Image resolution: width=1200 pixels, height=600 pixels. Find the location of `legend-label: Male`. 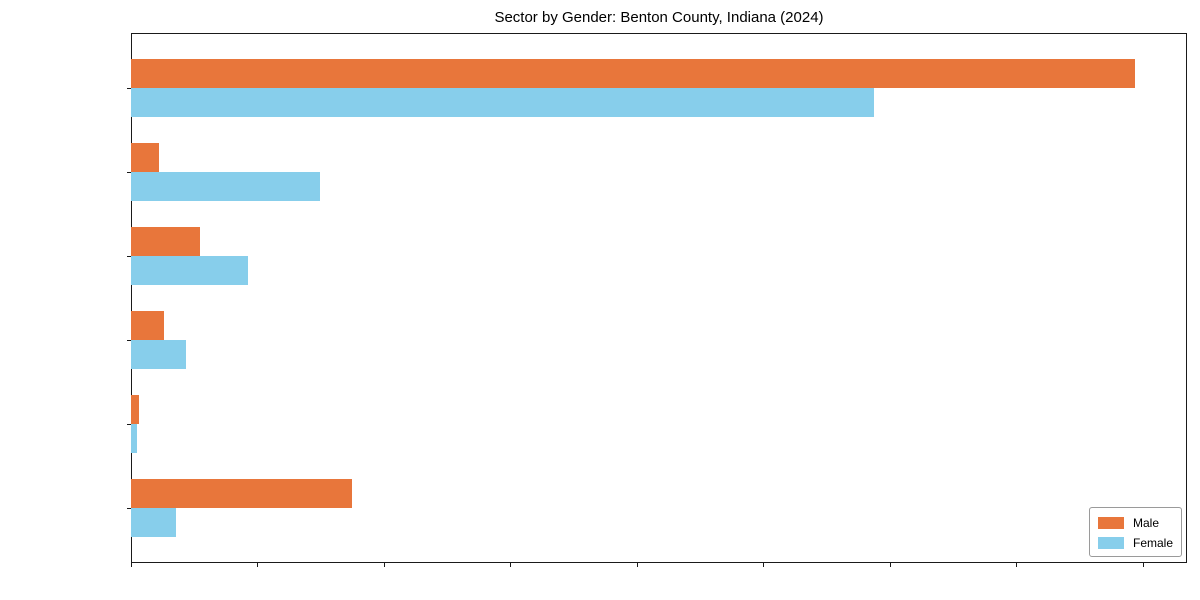

legend-label: Male is located at coordinates (1146, 523).